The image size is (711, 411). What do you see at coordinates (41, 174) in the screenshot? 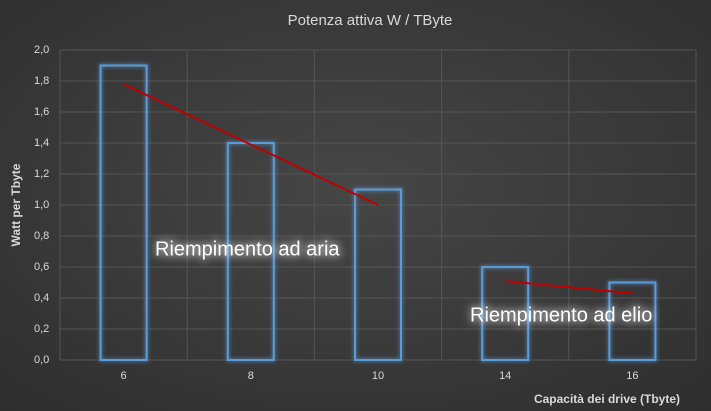
I see `y-tick-label: 1,2` at bounding box center [41, 174].